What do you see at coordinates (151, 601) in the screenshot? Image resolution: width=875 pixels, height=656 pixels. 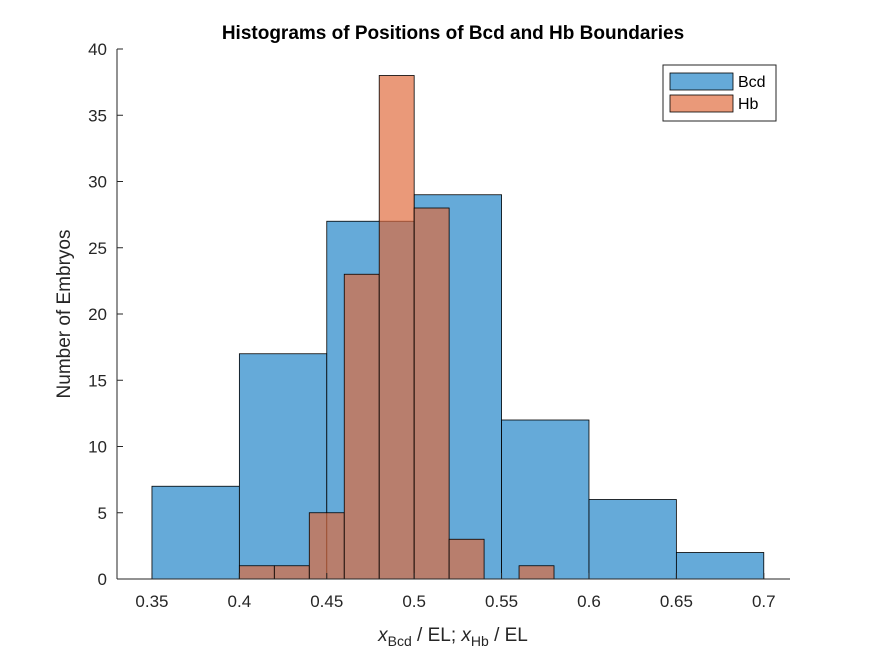 I see `x-tick-label-0: 0.35` at bounding box center [151, 601].